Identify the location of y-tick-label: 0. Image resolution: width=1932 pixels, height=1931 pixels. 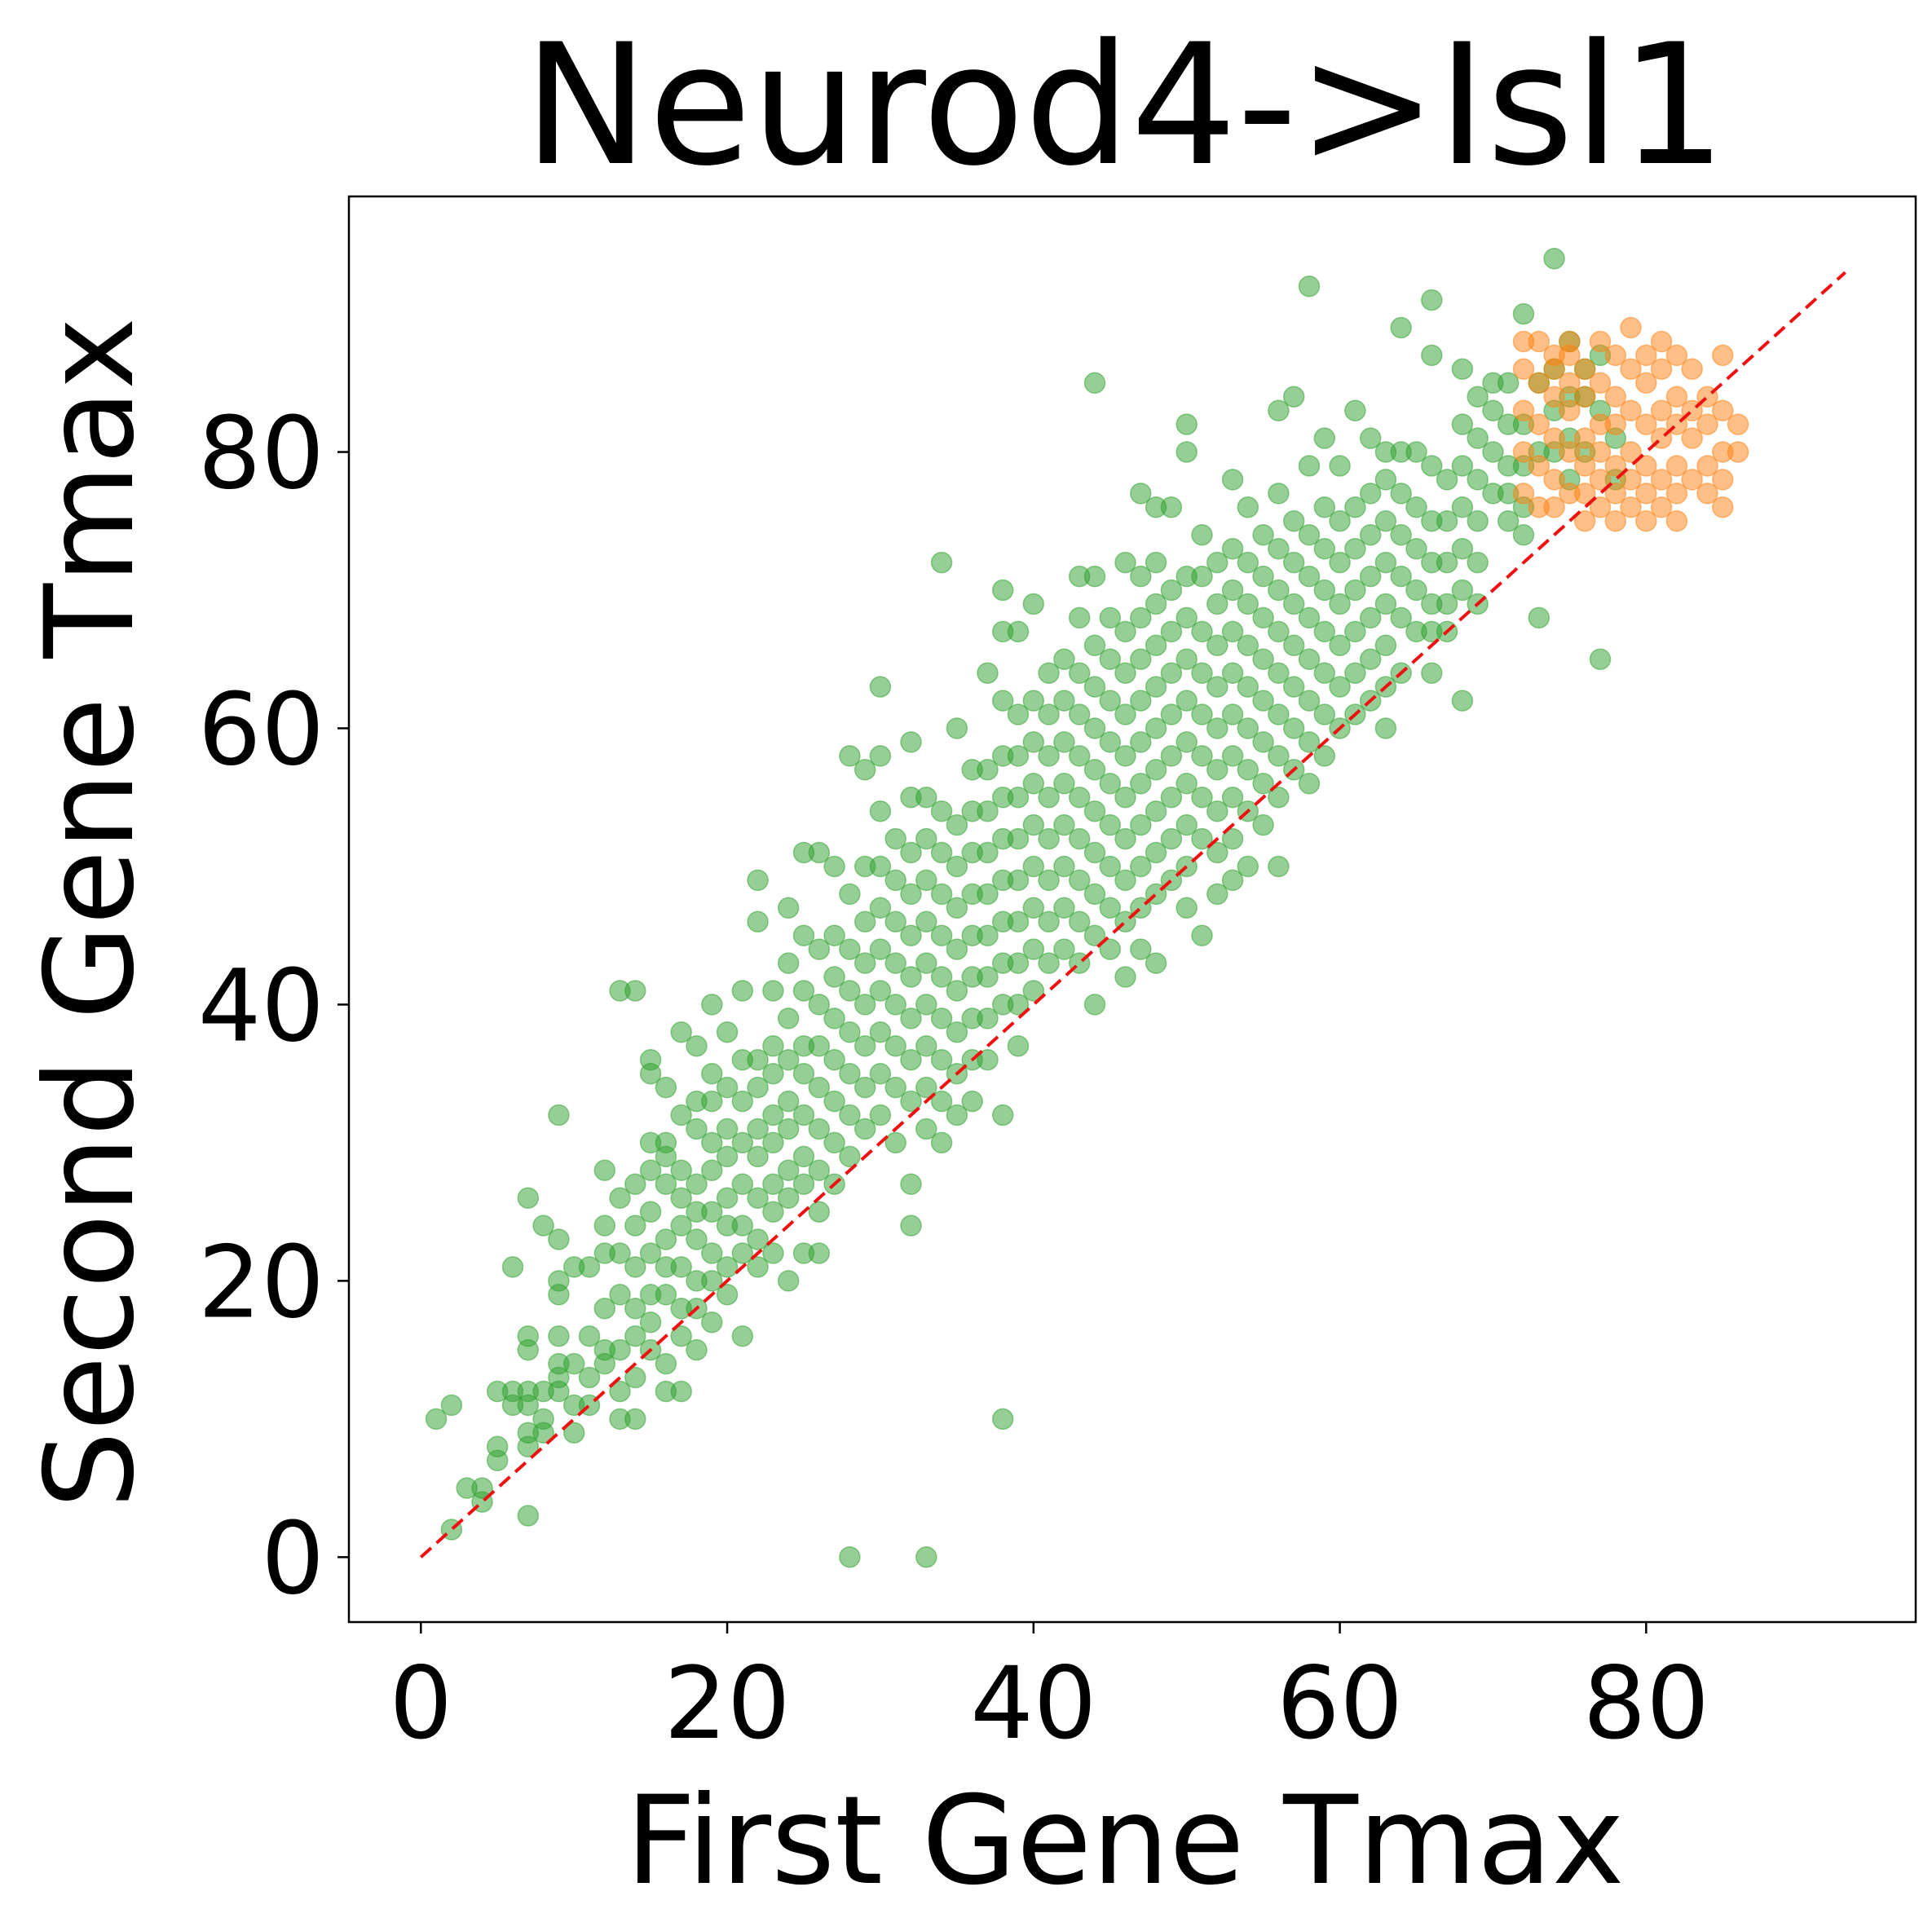
(292, 1558).